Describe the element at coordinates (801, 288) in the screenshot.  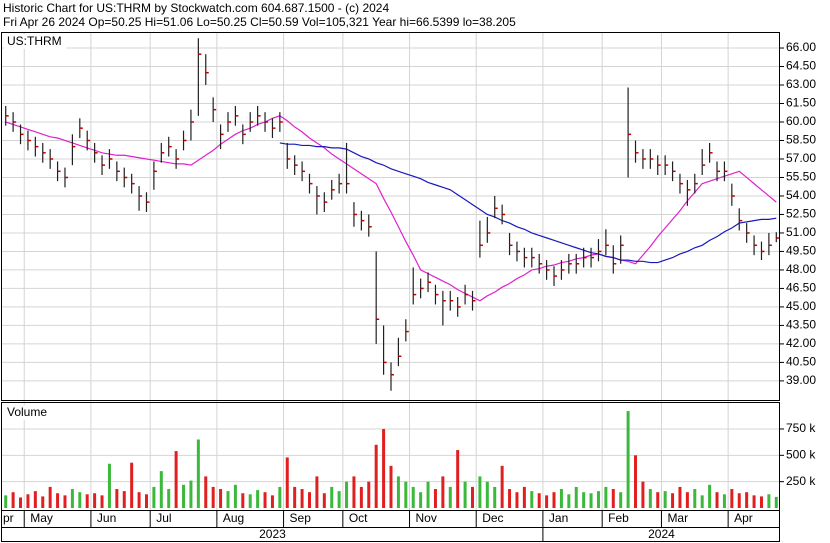
I see `y-tick-label: 46.50` at that location.